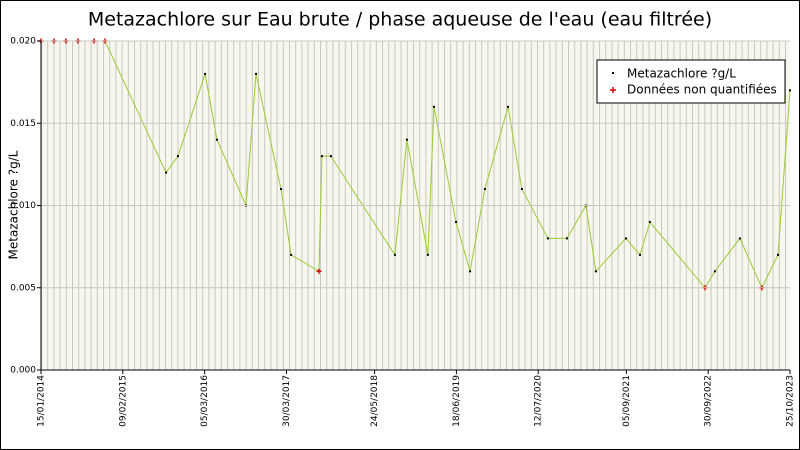  I want to click on legend: Metazachlore ?g/L Données non quantifiées, so click(691, 81).